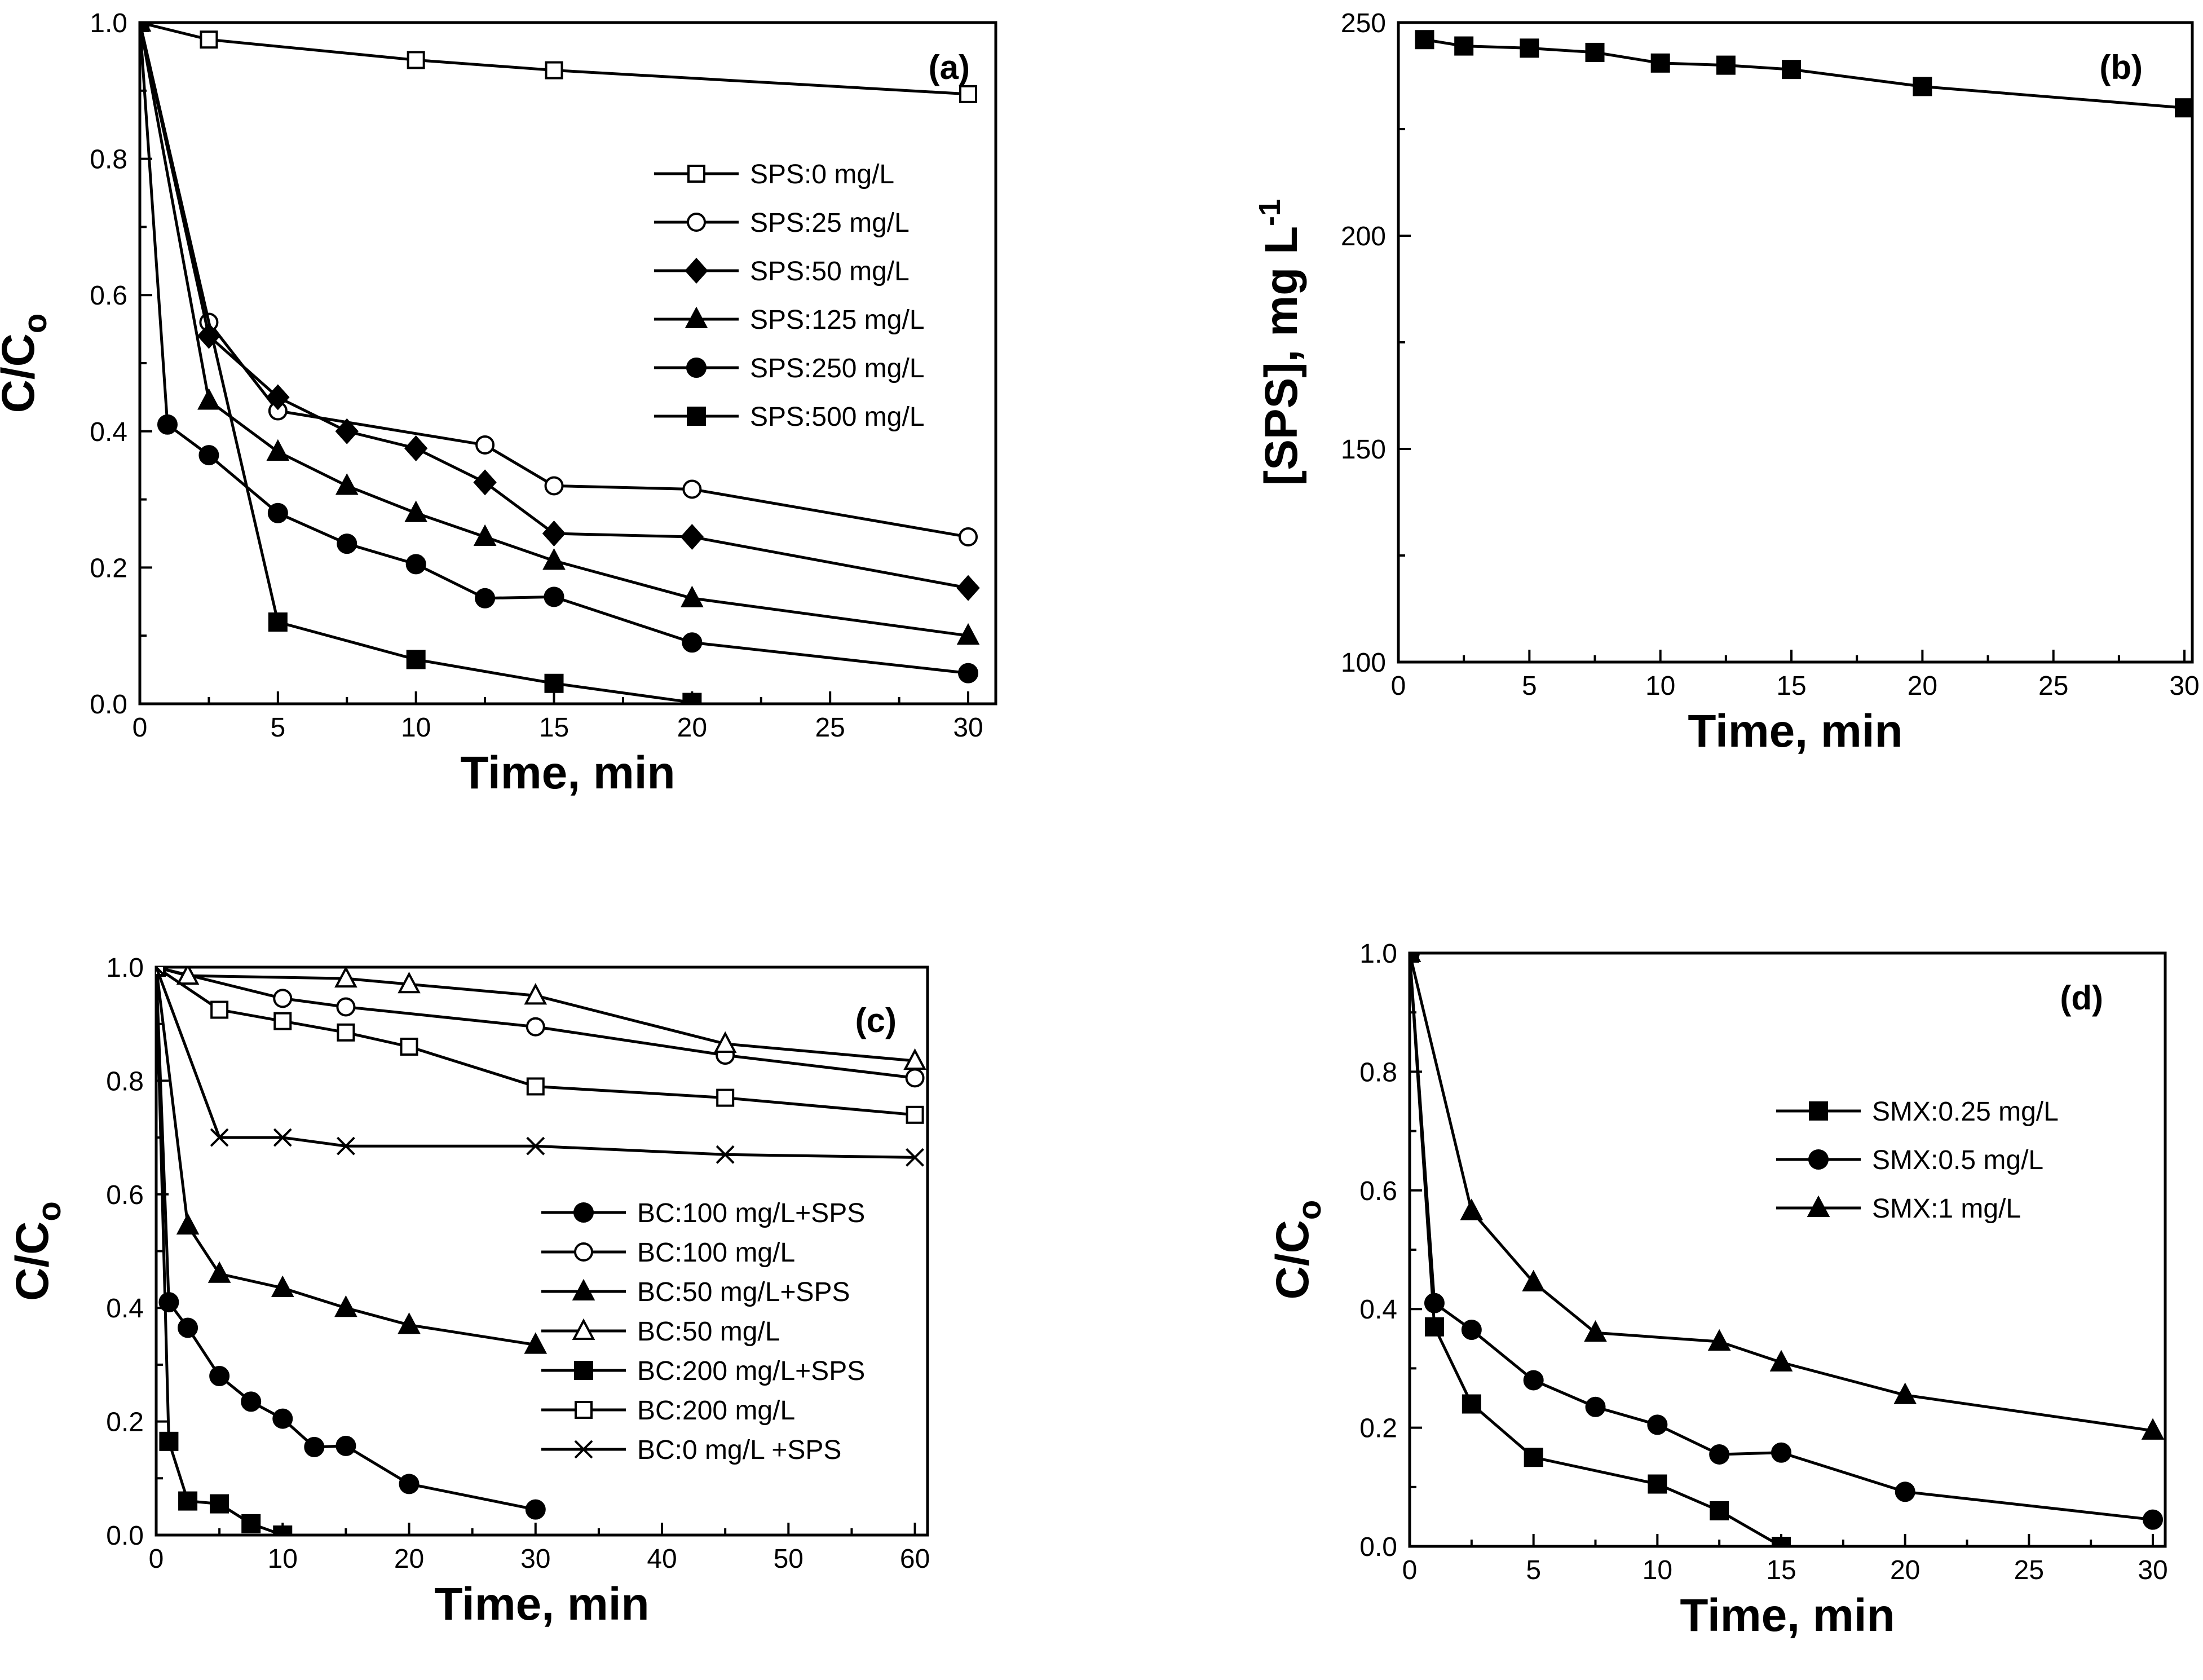  Describe the element at coordinates (416, 728) in the screenshot. I see `x-tick-label: 10` at that location.